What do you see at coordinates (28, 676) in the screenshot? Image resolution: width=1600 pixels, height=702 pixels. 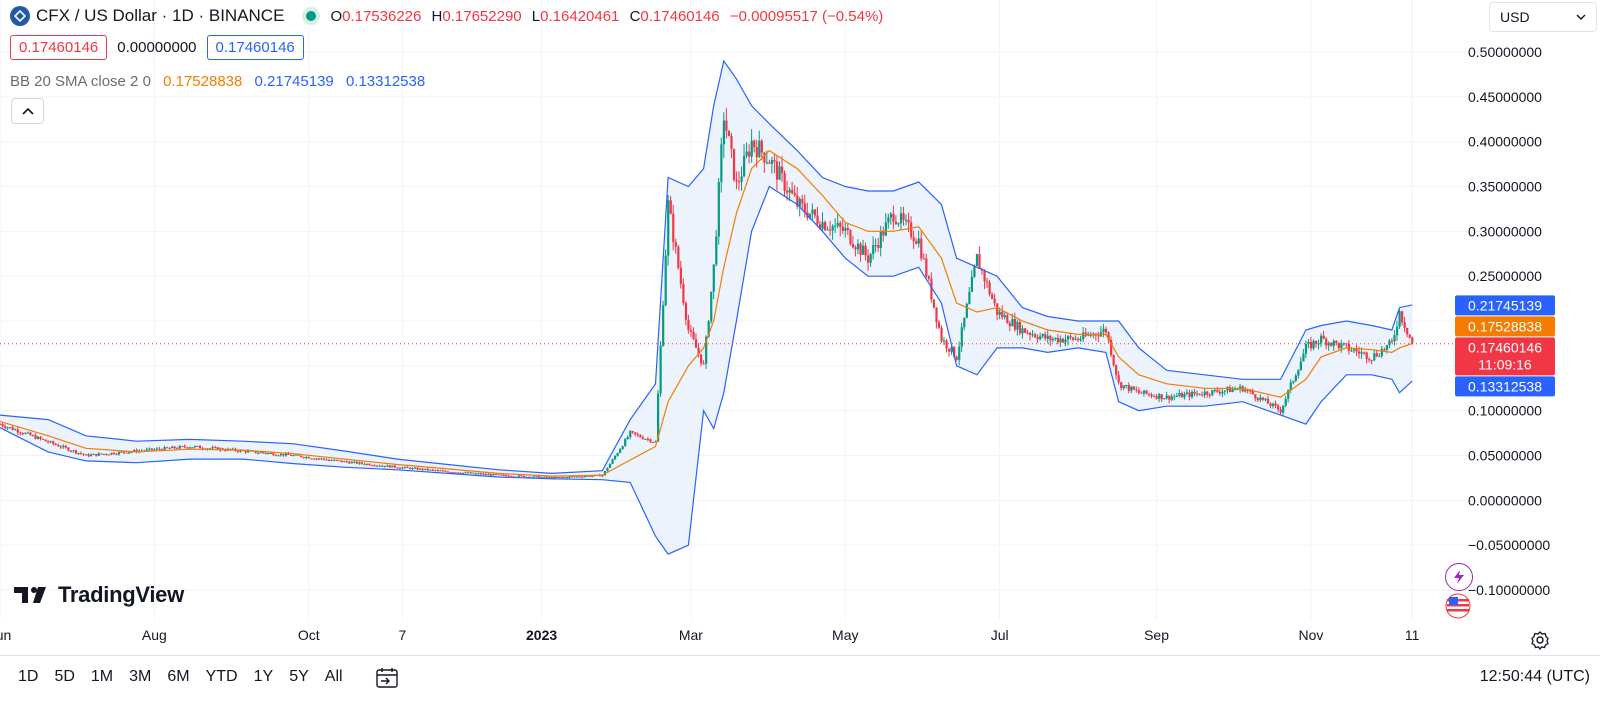 I see `range-1d: 1D` at bounding box center [28, 676].